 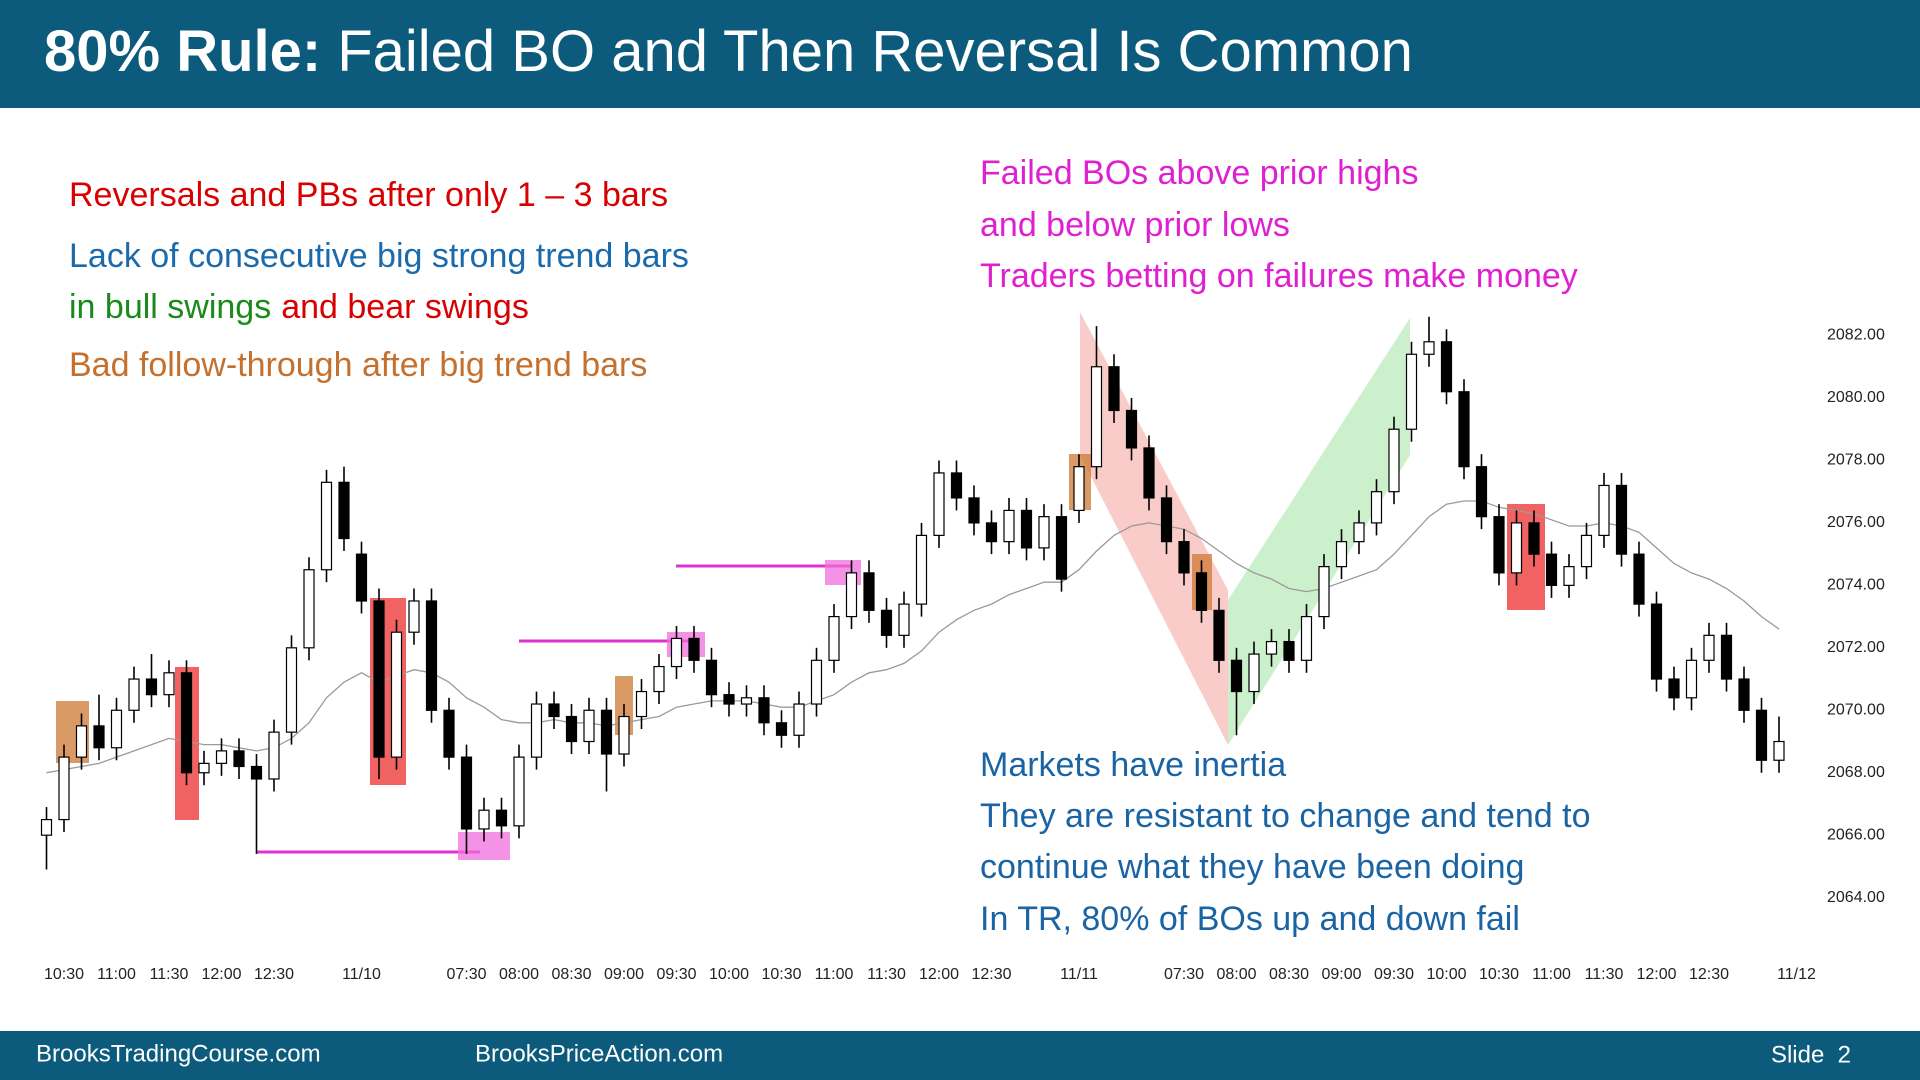 I want to click on title-label: 80% Rule:, so click(x=182, y=51).